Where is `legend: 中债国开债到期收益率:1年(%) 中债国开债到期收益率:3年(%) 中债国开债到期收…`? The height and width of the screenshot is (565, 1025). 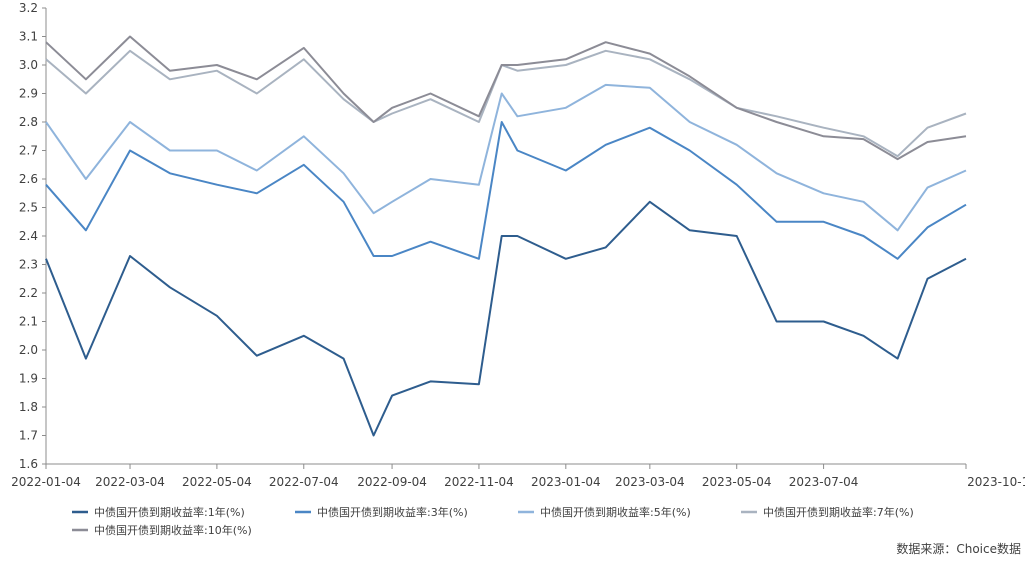 legend: 中债国开债到期收益率:1年(%) 中债国开债到期收益率:3年(%) 中债国开债到期收… is located at coordinates (493, 521).